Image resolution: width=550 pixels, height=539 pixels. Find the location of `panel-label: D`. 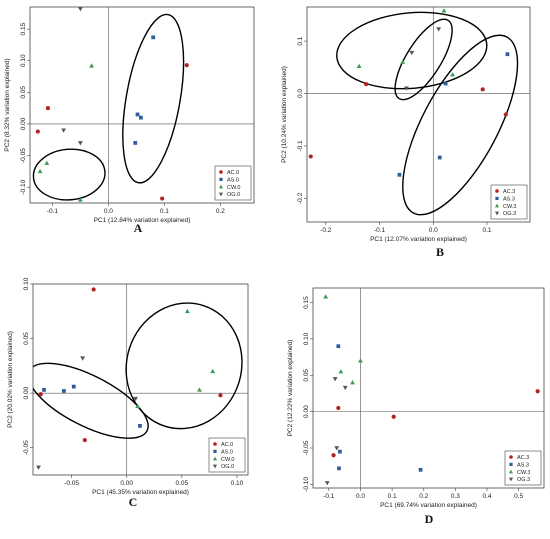

panel-label: D is located at coordinates (429, 519).